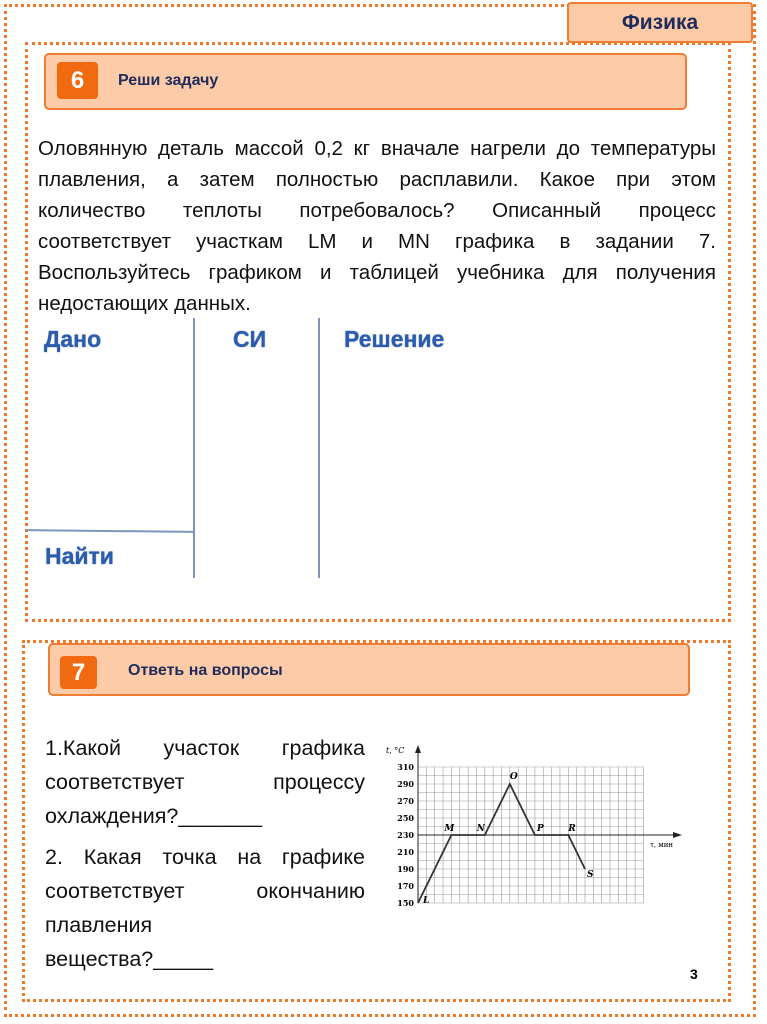  Describe the element at coordinates (77, 80) in the screenshot. I see `task6-number: 6` at that location.